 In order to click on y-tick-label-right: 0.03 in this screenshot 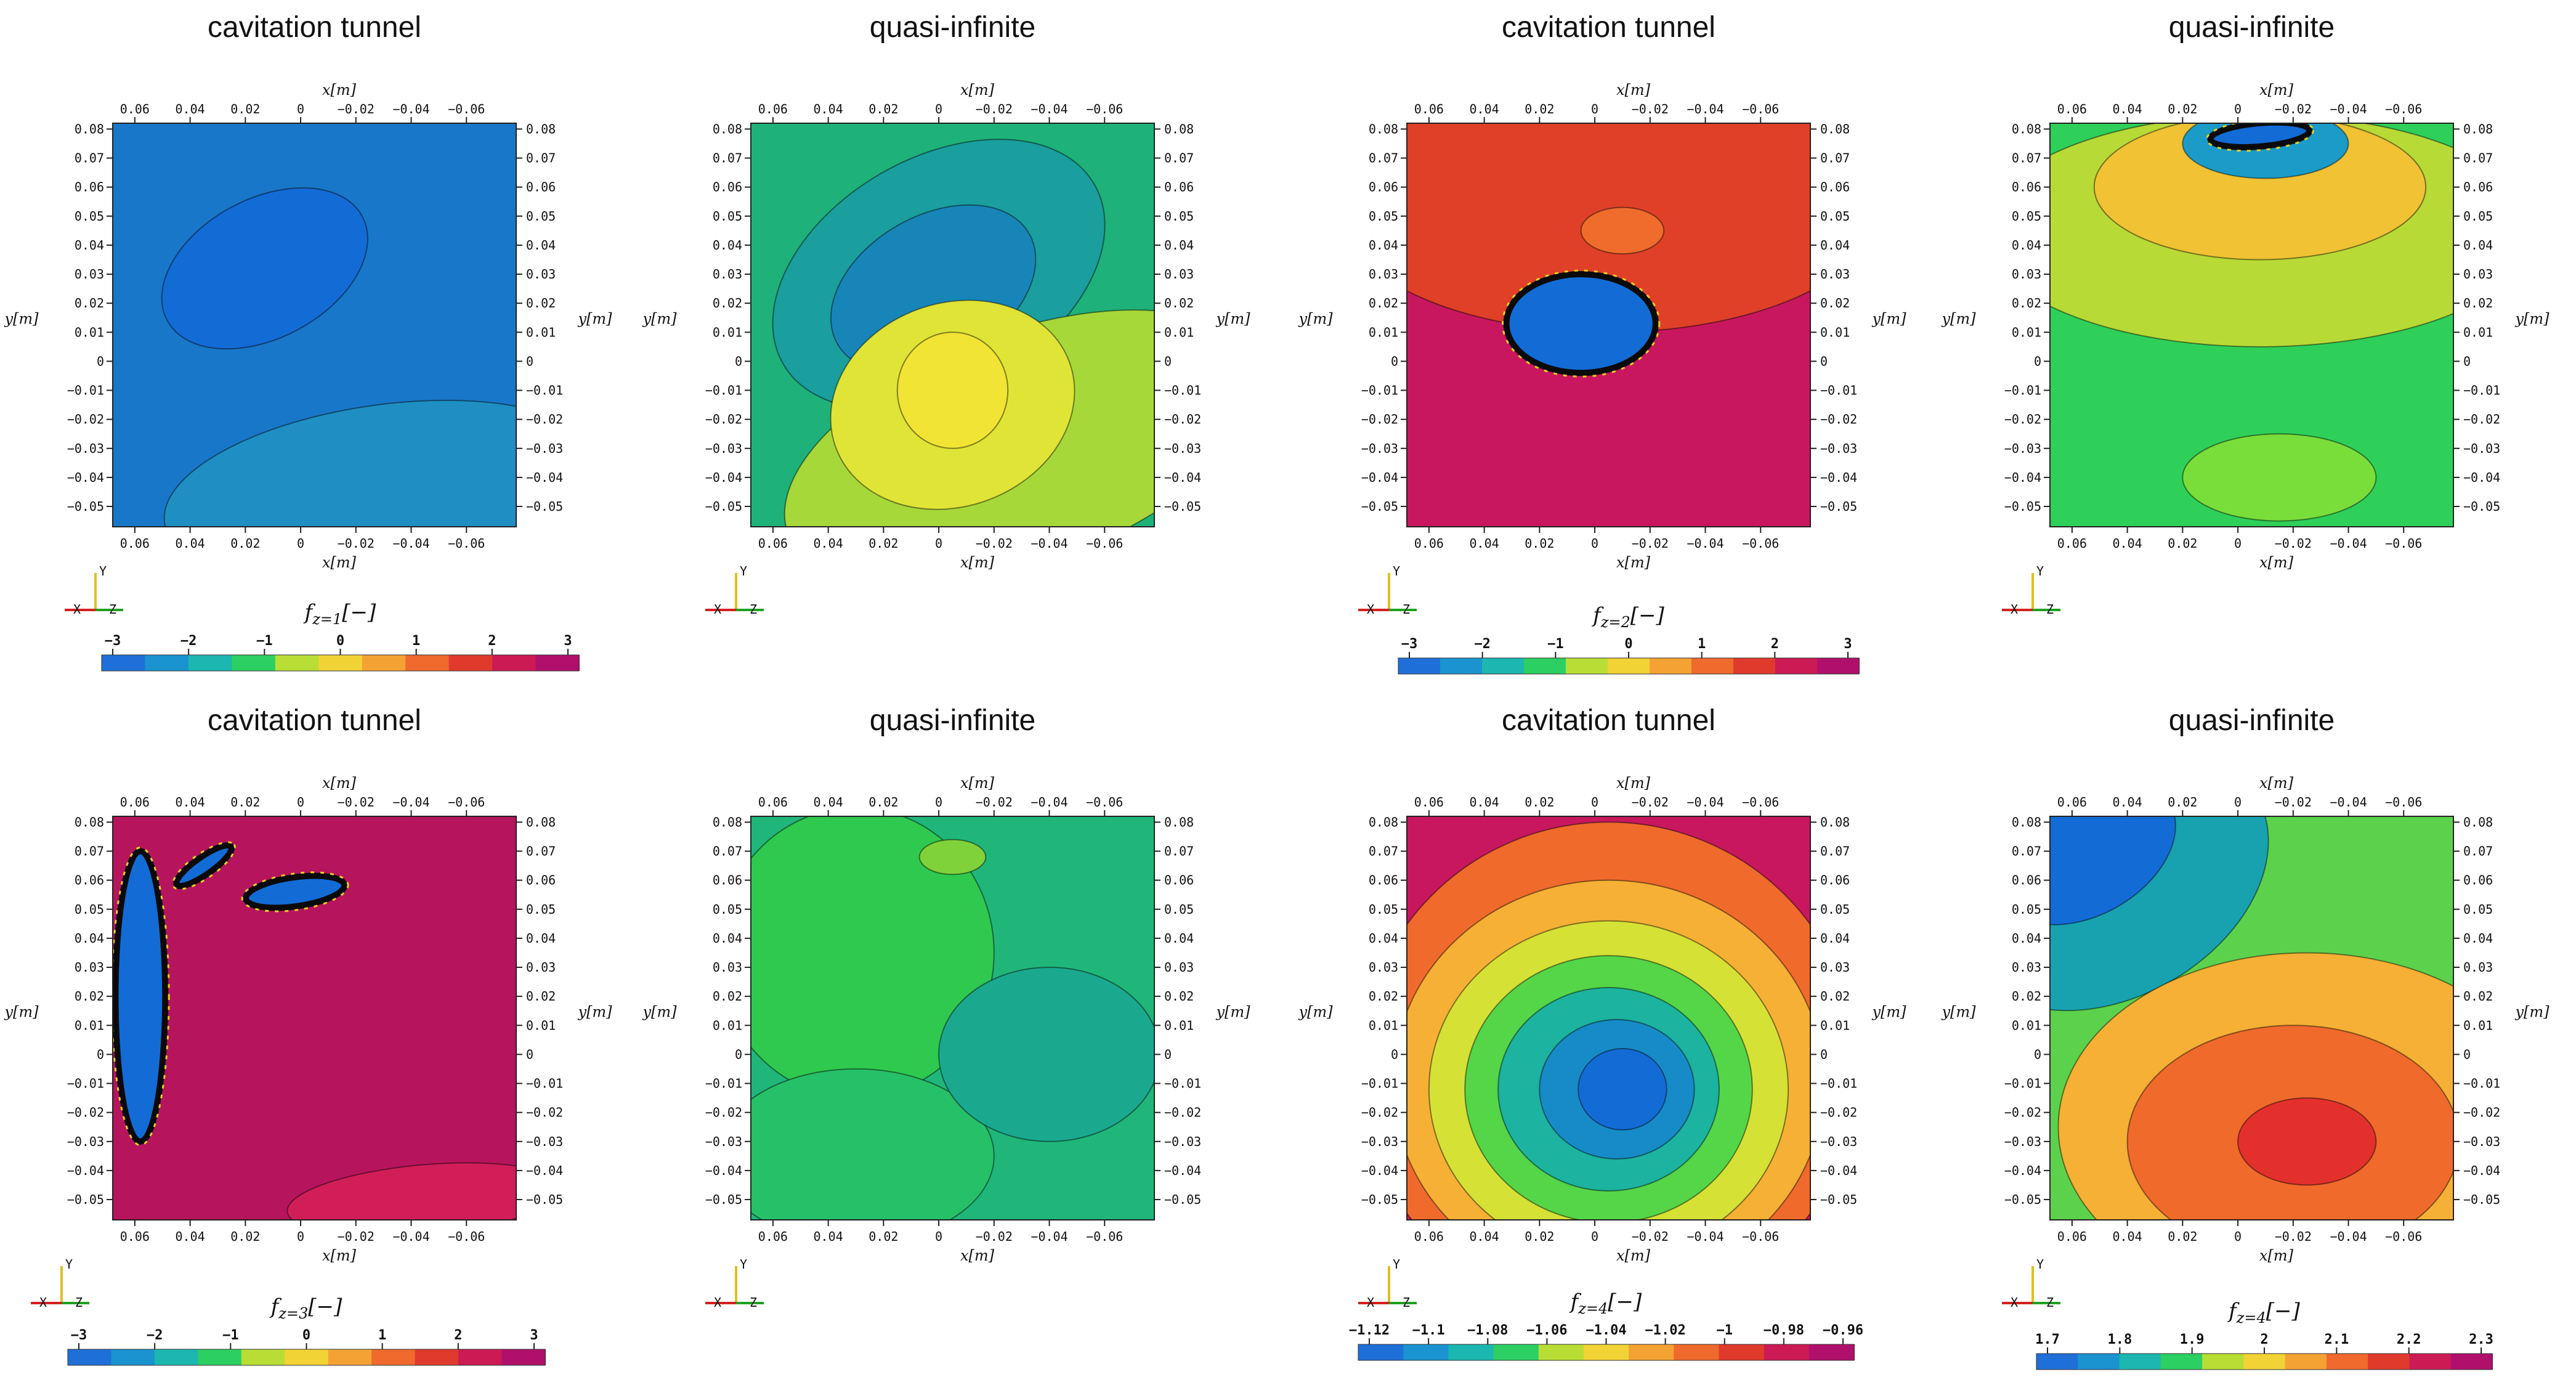, I will do `click(1179, 274)`.